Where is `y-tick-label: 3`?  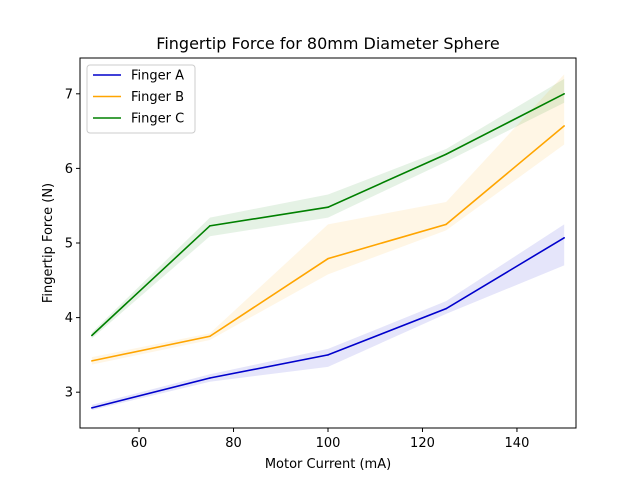 y-tick-label: 3 is located at coordinates (69, 393).